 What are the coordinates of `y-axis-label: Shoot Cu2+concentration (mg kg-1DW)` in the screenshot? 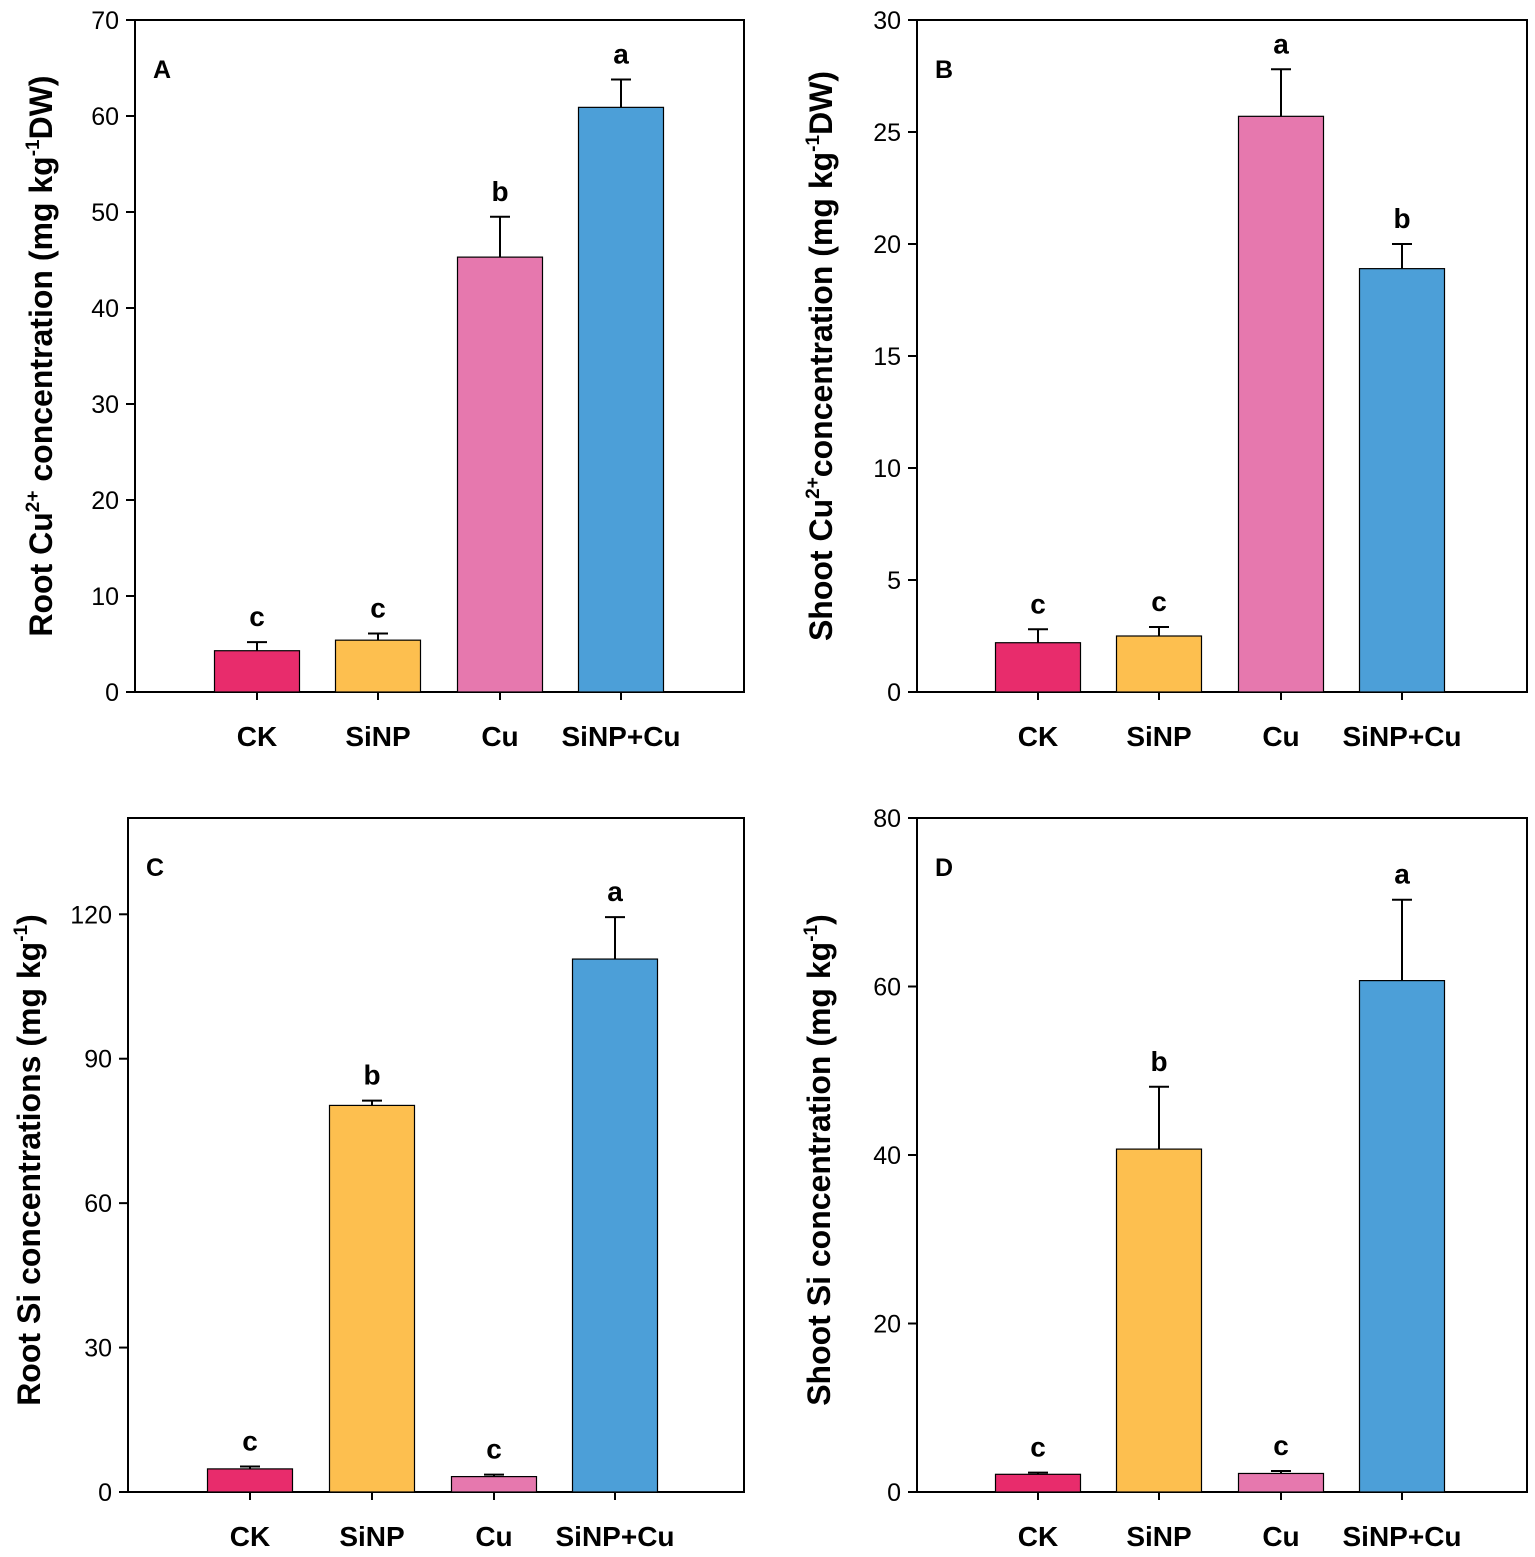 It's located at (821, 356).